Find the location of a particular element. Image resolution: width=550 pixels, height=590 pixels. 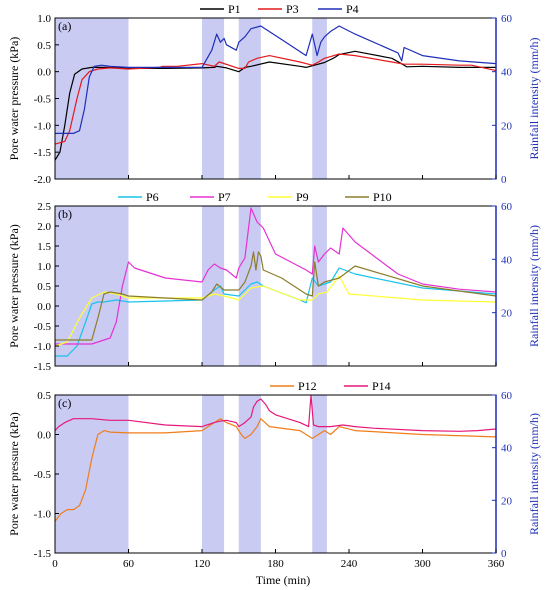

series-line-p10 is located at coordinates (276, 296).